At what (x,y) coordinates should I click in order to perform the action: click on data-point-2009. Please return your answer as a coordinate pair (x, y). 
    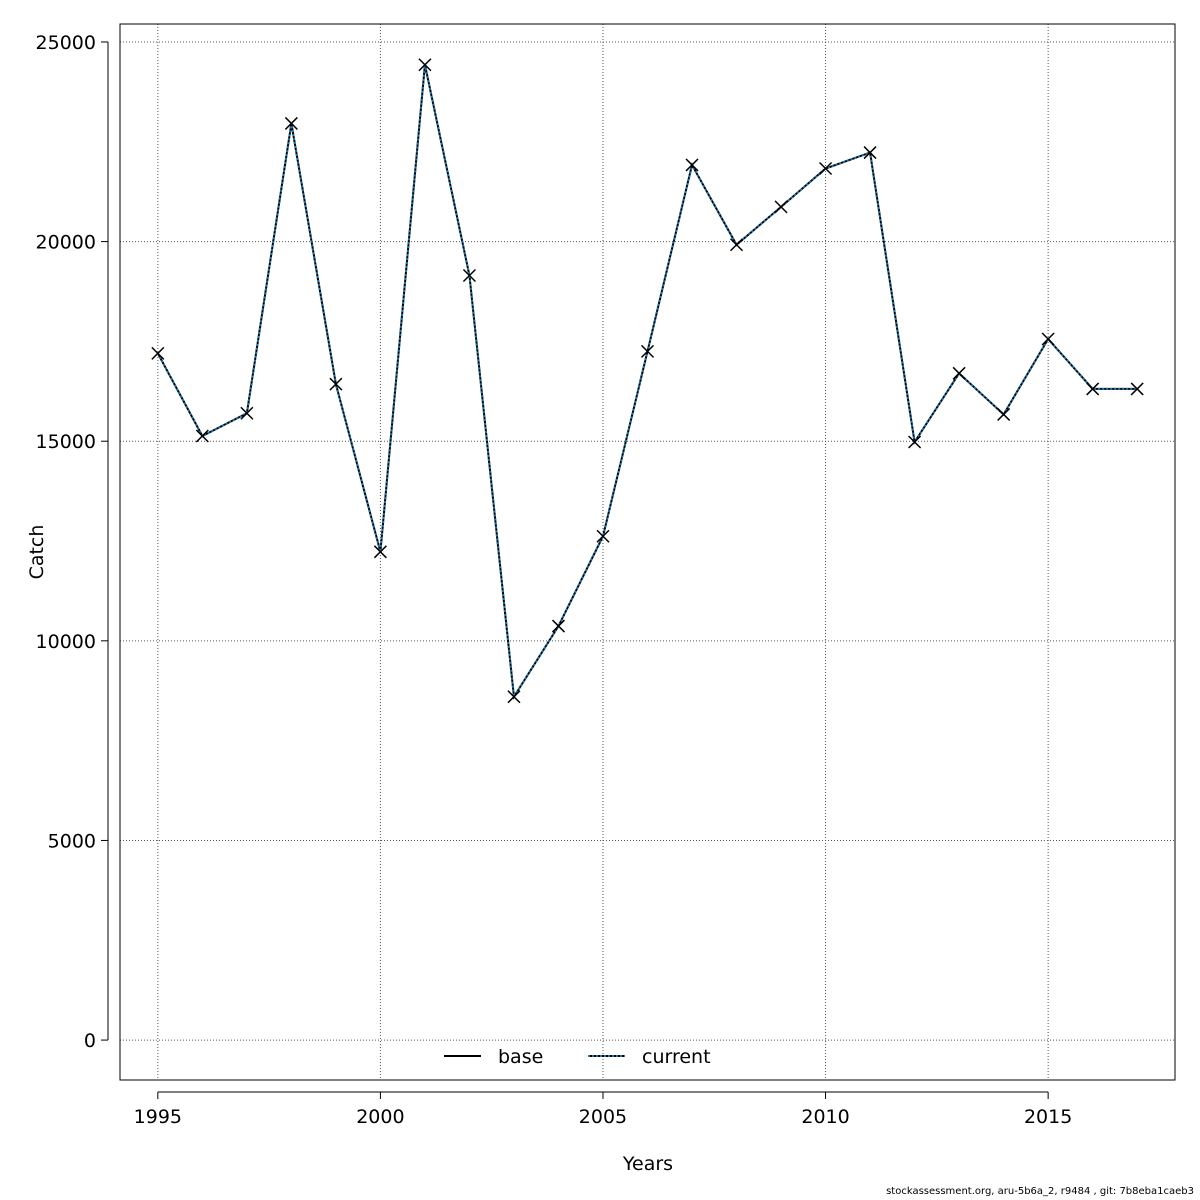
    Looking at the image, I should click on (781, 207).